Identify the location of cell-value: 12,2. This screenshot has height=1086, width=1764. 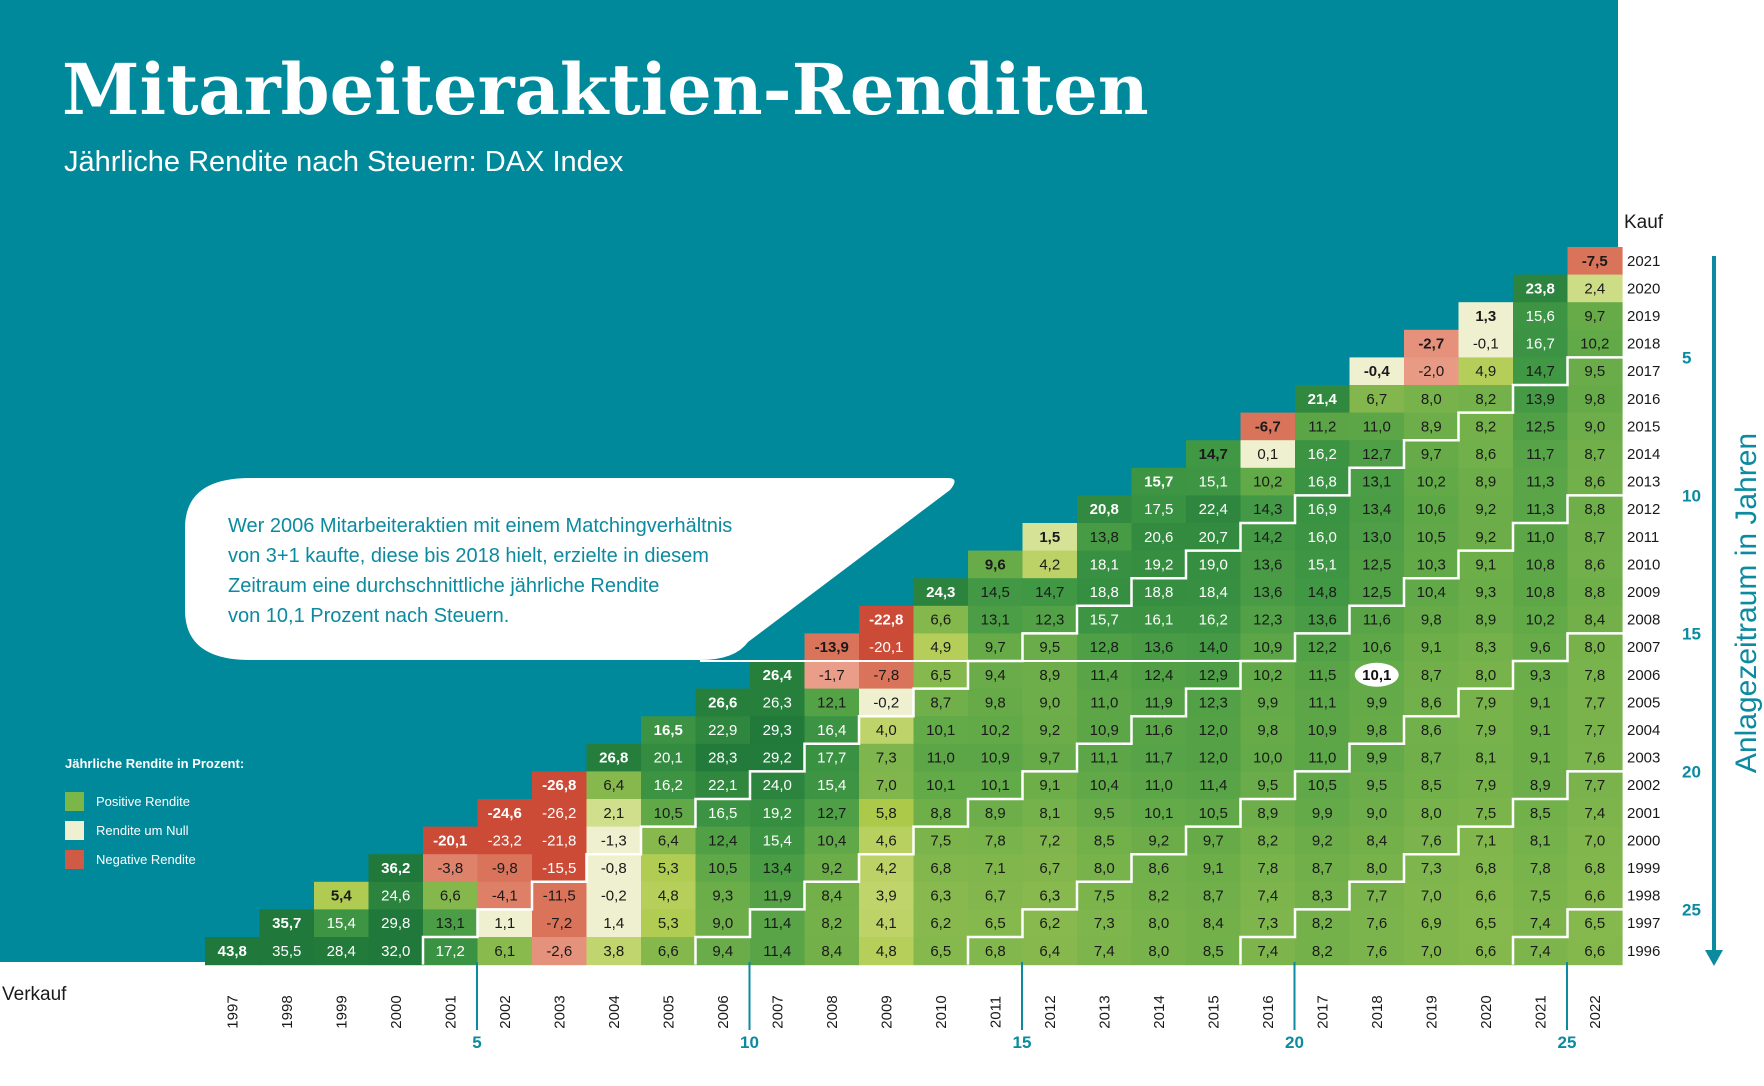
(1322, 647).